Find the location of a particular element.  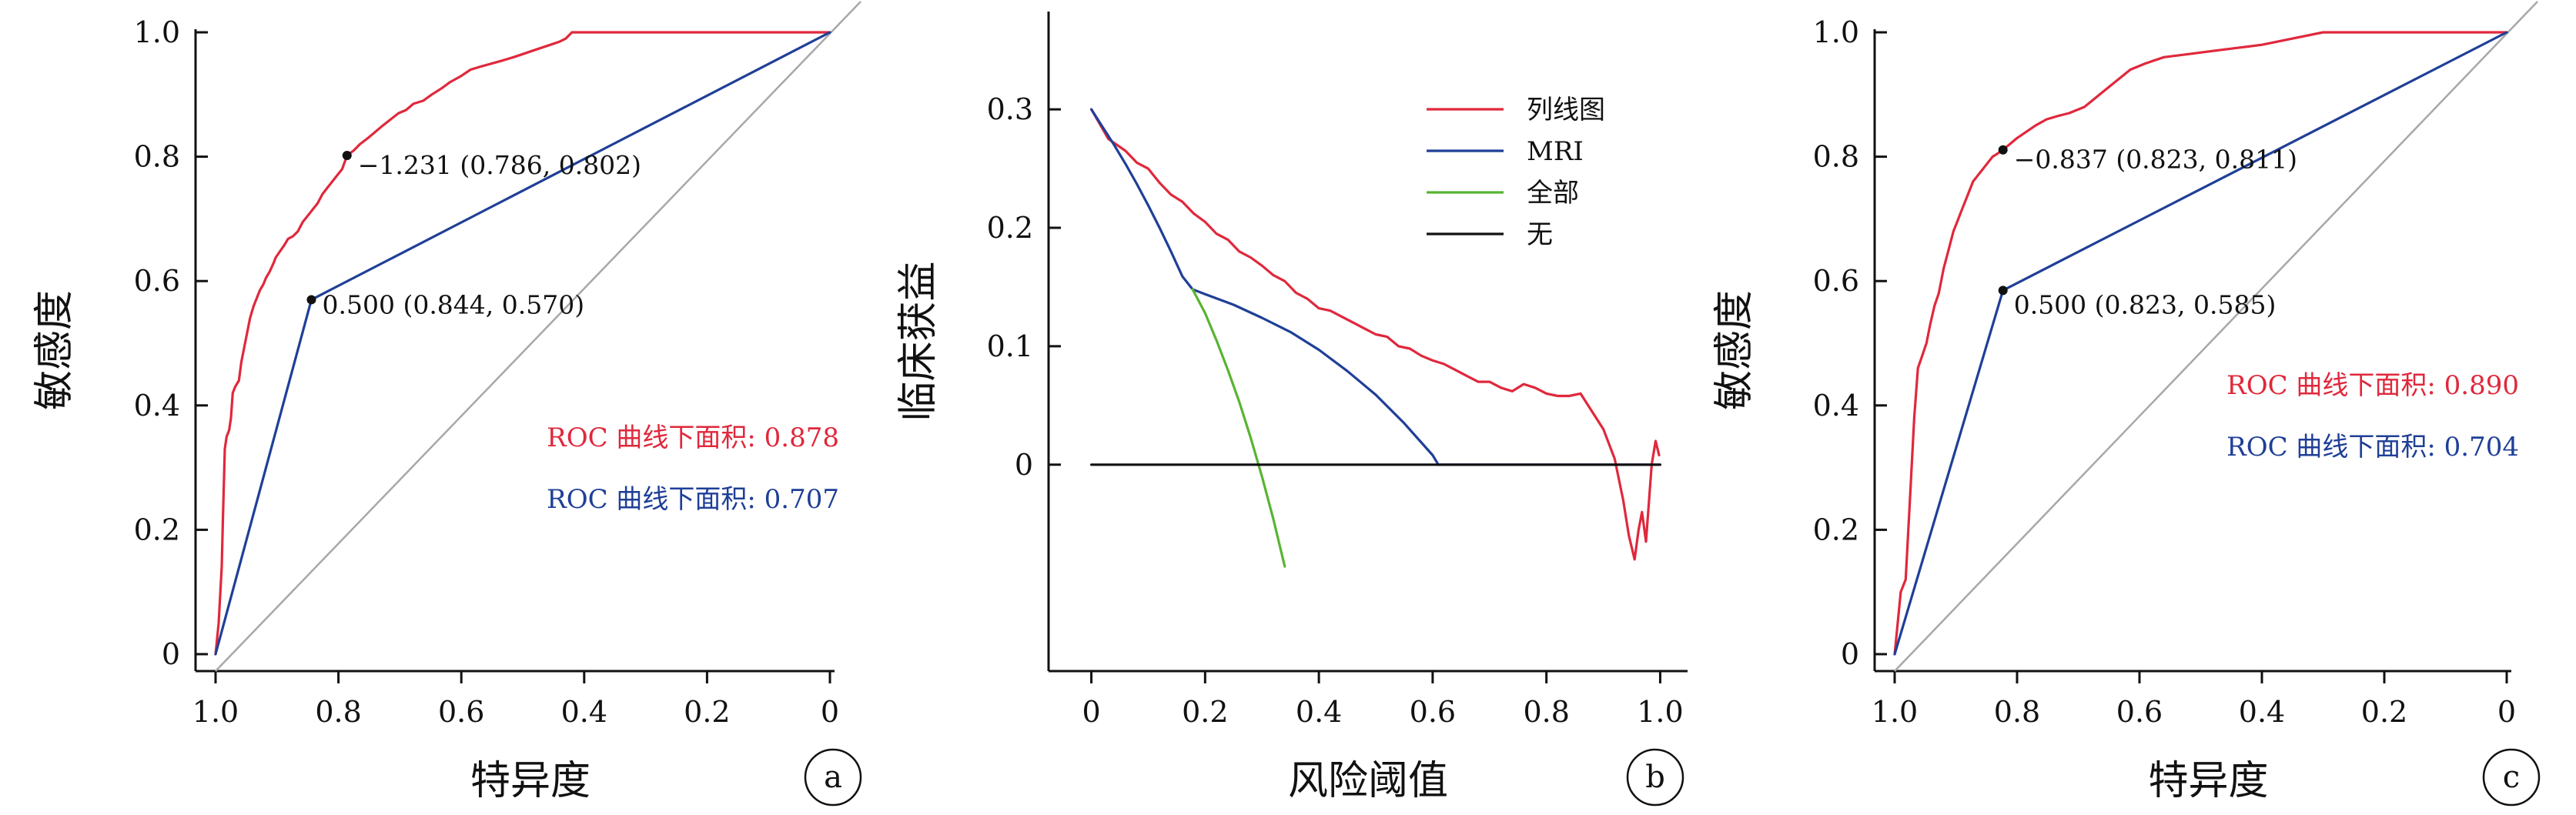

cutoff-label: −1.231 (0.786, 0.802) is located at coordinates (500, 165).